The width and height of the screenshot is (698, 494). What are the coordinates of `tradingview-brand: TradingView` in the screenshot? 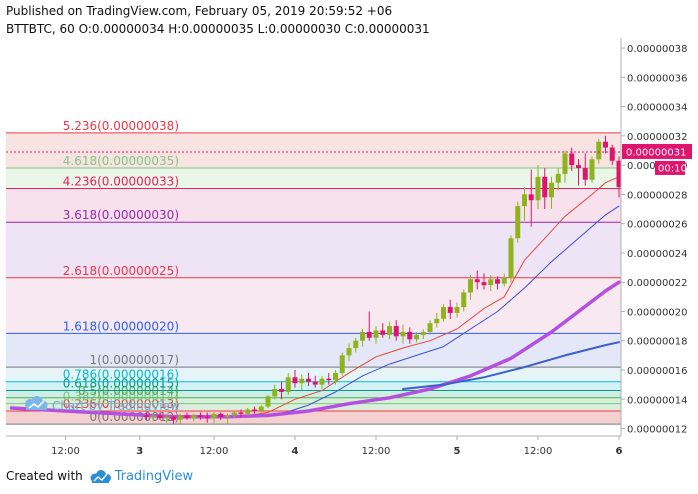 It's located at (154, 476).